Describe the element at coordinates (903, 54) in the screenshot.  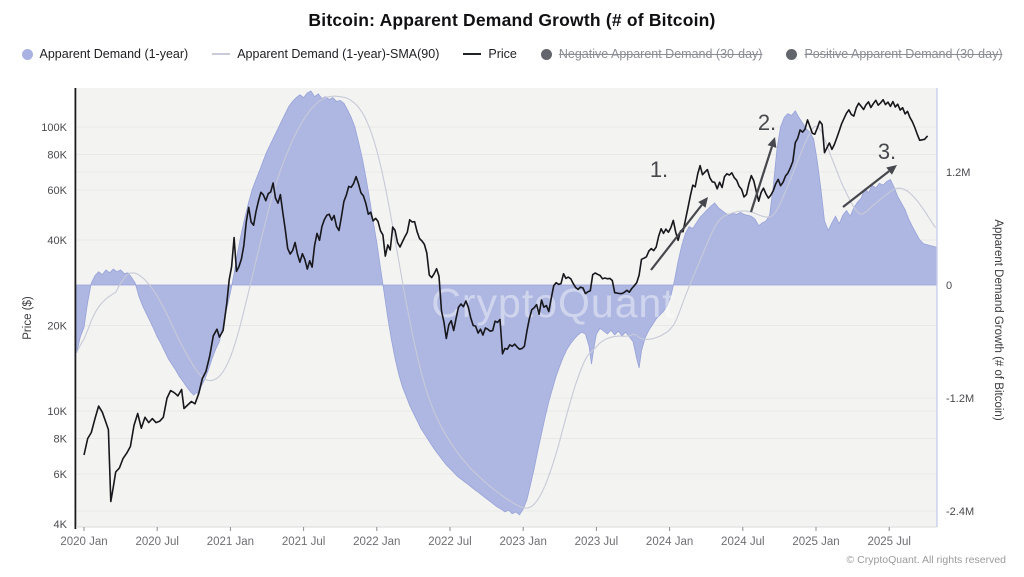
I see `legend-label: Positive Apparent Demand (30-day)` at that location.